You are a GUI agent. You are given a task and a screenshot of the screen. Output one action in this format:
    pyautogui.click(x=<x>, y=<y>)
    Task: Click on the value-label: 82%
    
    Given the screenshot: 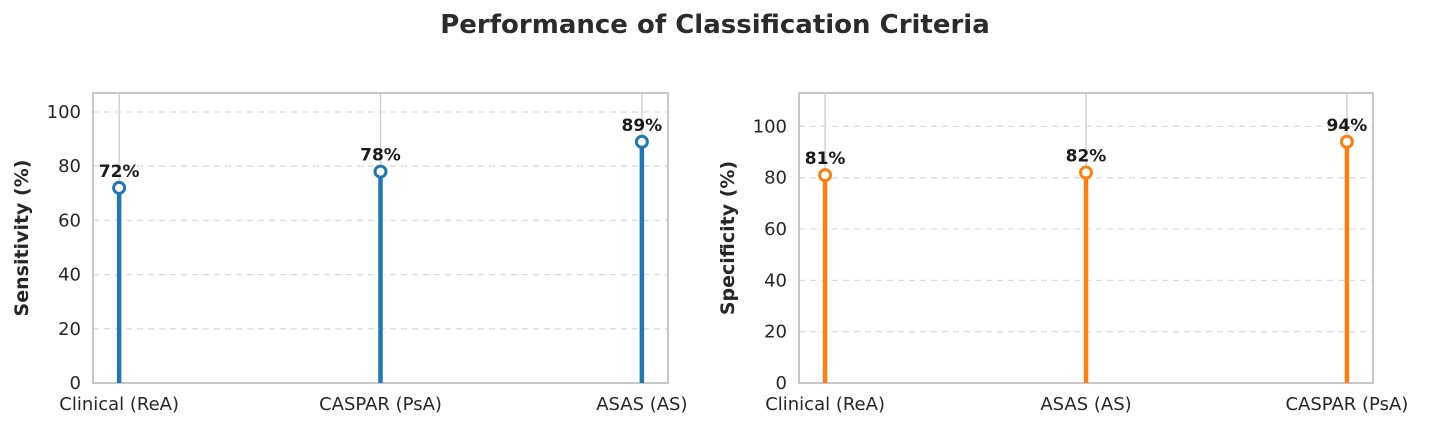 What is the action you would take?
    pyautogui.click(x=1086, y=157)
    